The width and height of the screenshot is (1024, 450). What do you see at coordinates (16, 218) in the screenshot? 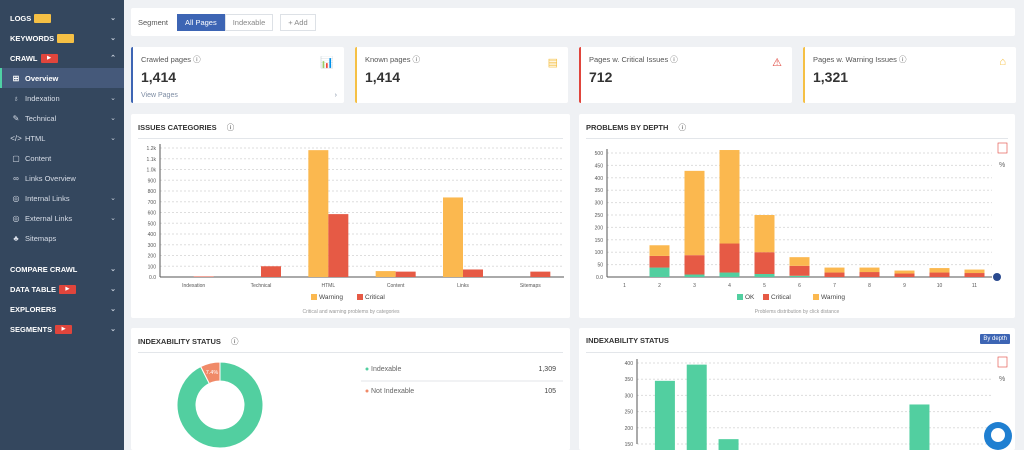
I see `sidebar-item-icon: ◎` at bounding box center [16, 218].